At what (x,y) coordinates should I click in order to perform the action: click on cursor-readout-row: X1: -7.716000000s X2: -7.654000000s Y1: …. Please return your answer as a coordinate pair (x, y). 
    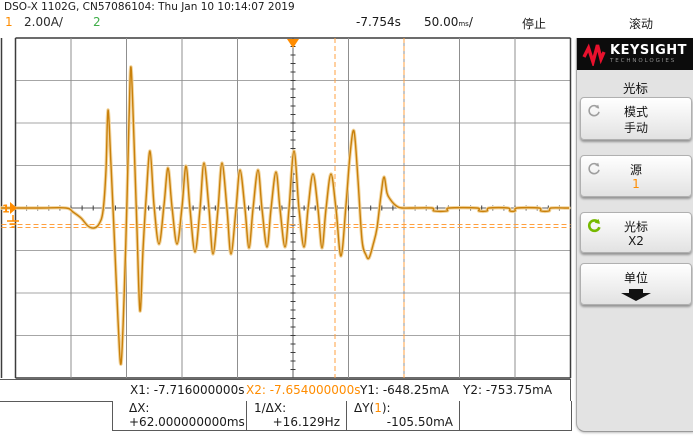
    Looking at the image, I should click on (285, 390).